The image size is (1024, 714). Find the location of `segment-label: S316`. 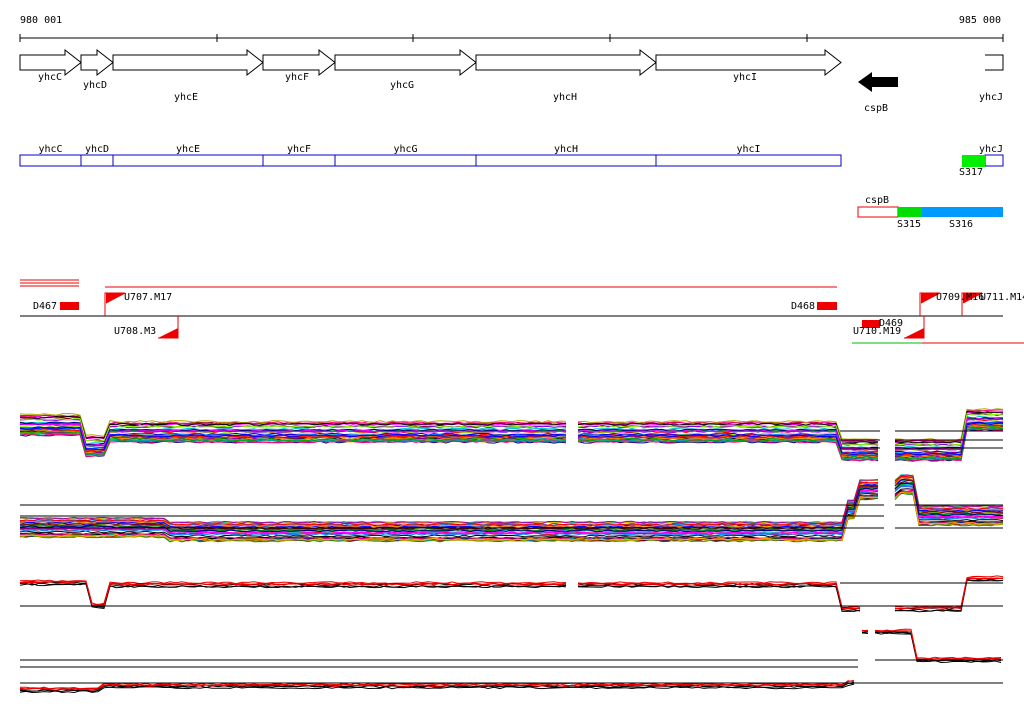

segment-label: S316 is located at coordinates (961, 224).